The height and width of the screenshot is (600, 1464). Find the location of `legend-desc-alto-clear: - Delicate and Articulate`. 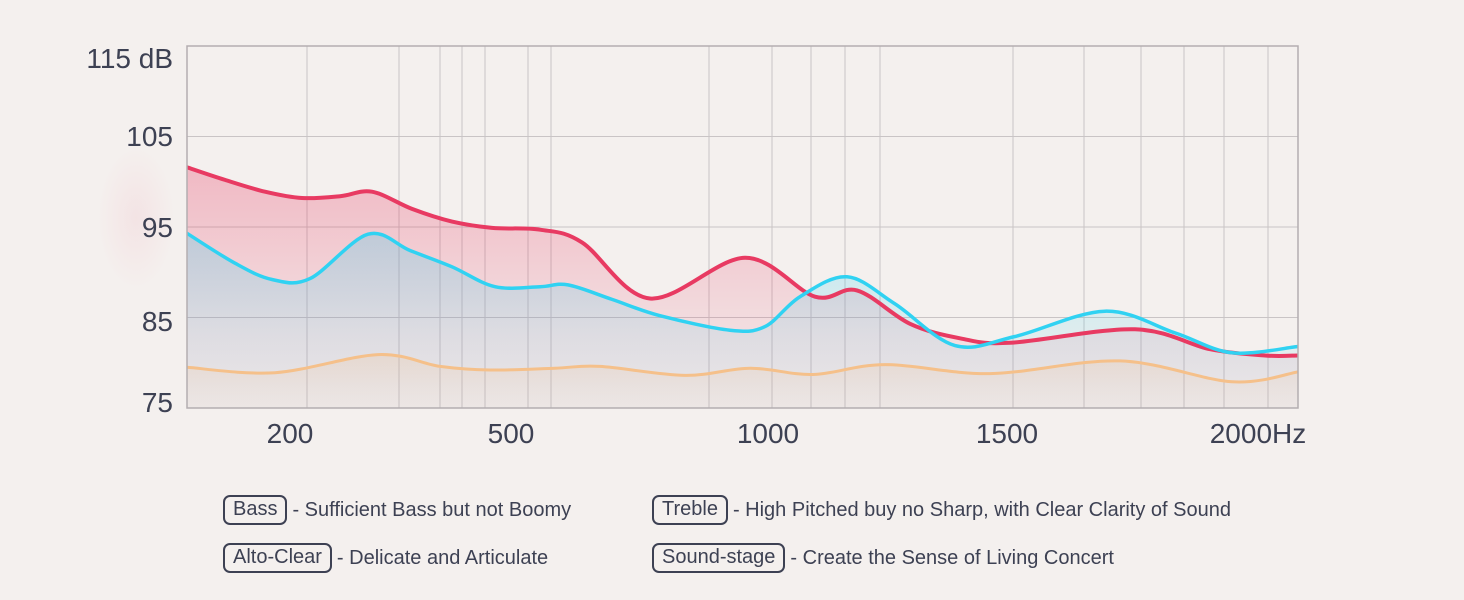

legend-desc-alto-clear: - Delicate and Articulate is located at coordinates (442, 557).